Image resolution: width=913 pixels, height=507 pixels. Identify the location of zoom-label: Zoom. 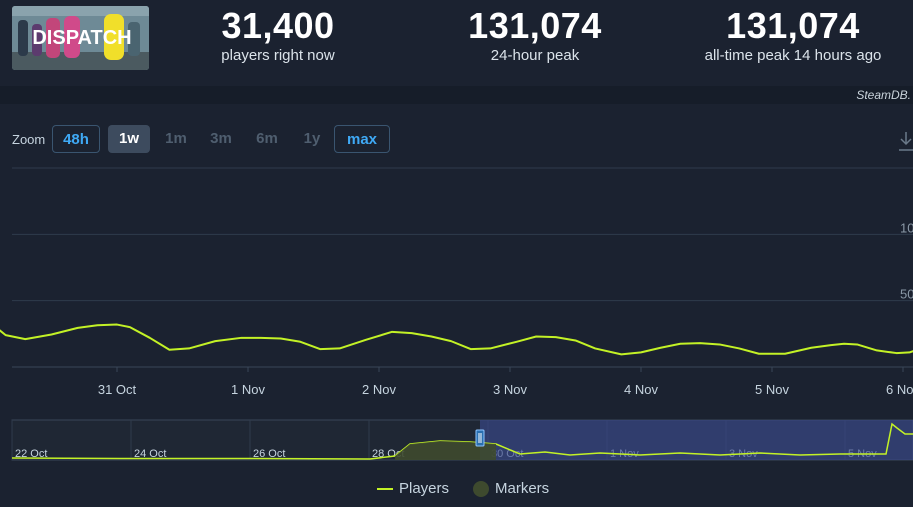
(29, 139).